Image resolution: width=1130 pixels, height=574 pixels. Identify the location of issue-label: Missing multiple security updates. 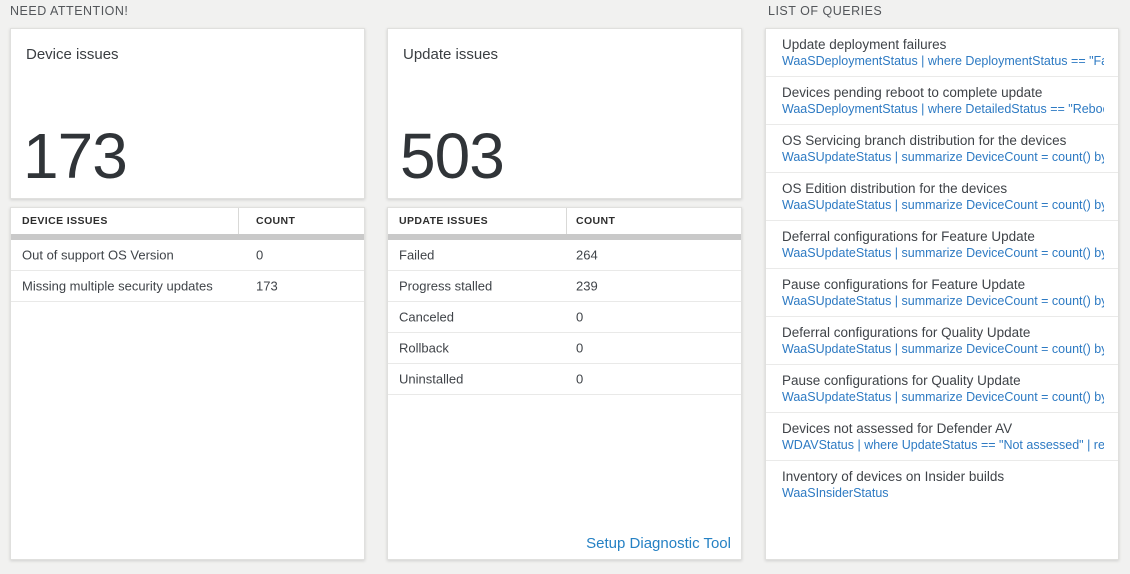
(117, 286).